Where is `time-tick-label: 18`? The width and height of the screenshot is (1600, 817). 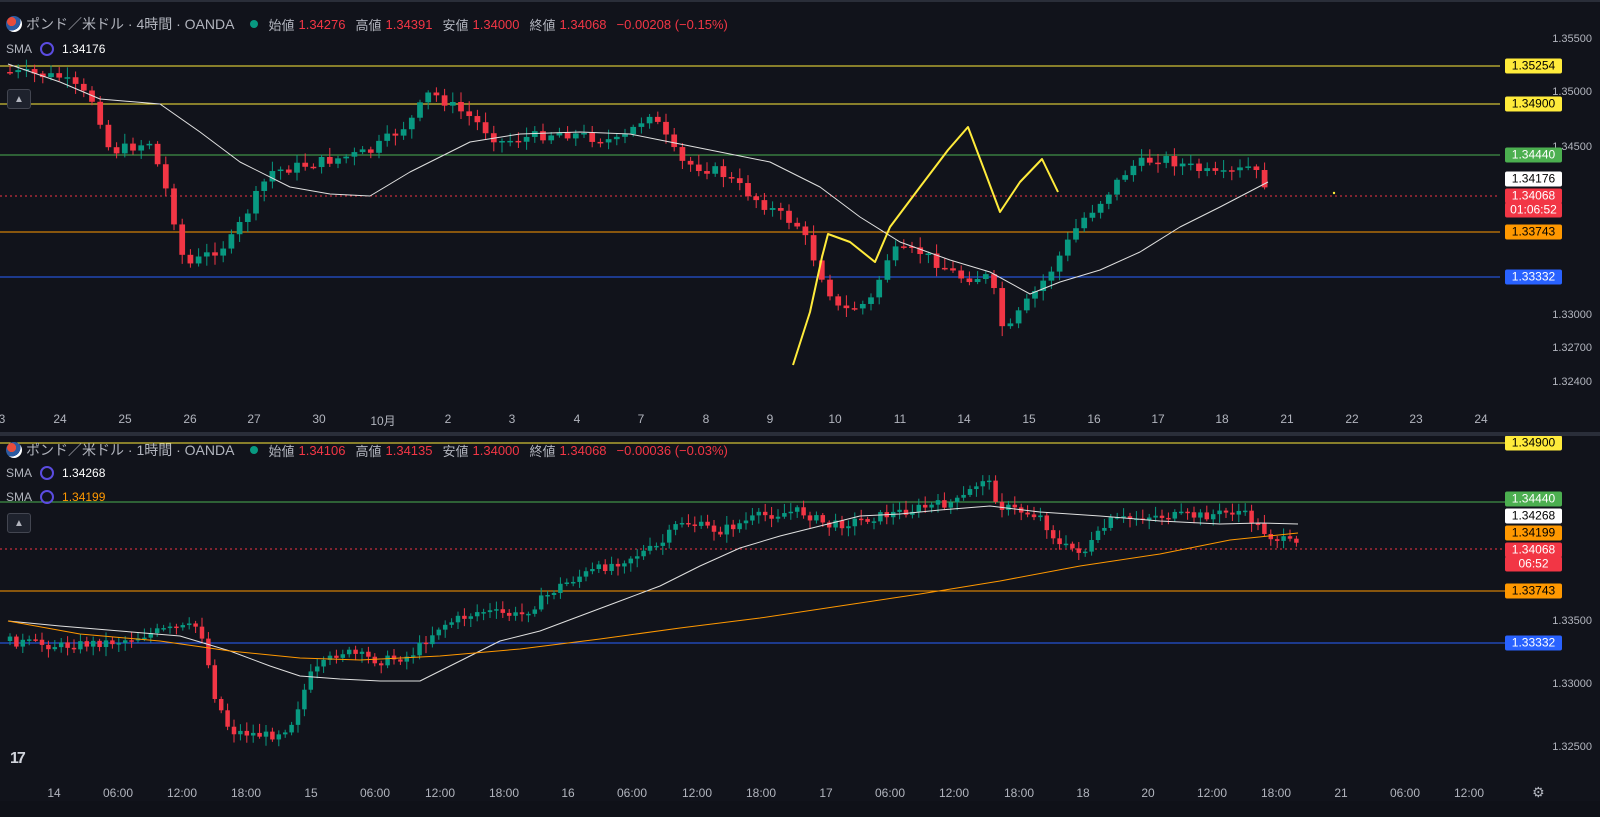 time-tick-label: 18 is located at coordinates (1083, 793).